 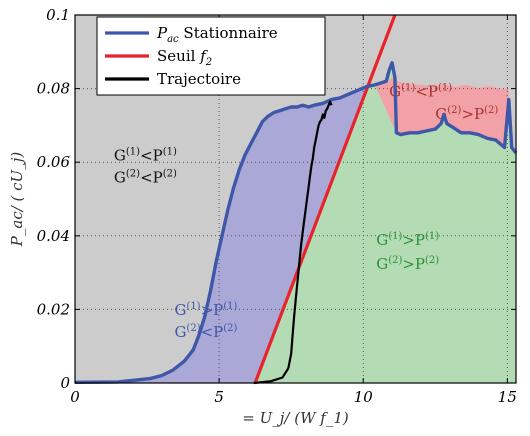 I want to click on region-label-2-line1: G(1)​>P(1)​, so click(x=407, y=240).